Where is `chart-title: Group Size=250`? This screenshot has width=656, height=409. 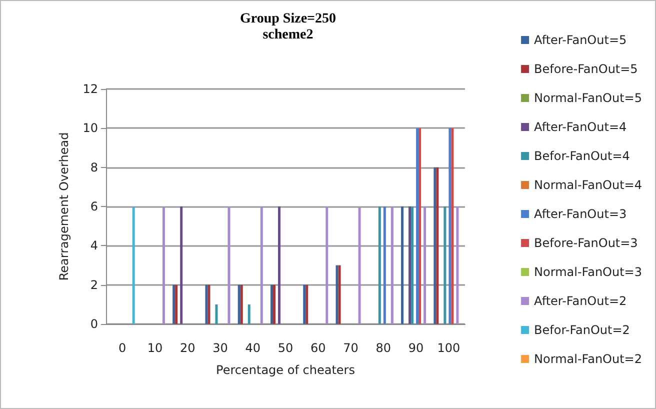
chart-title: Group Size=250 is located at coordinates (288, 19).